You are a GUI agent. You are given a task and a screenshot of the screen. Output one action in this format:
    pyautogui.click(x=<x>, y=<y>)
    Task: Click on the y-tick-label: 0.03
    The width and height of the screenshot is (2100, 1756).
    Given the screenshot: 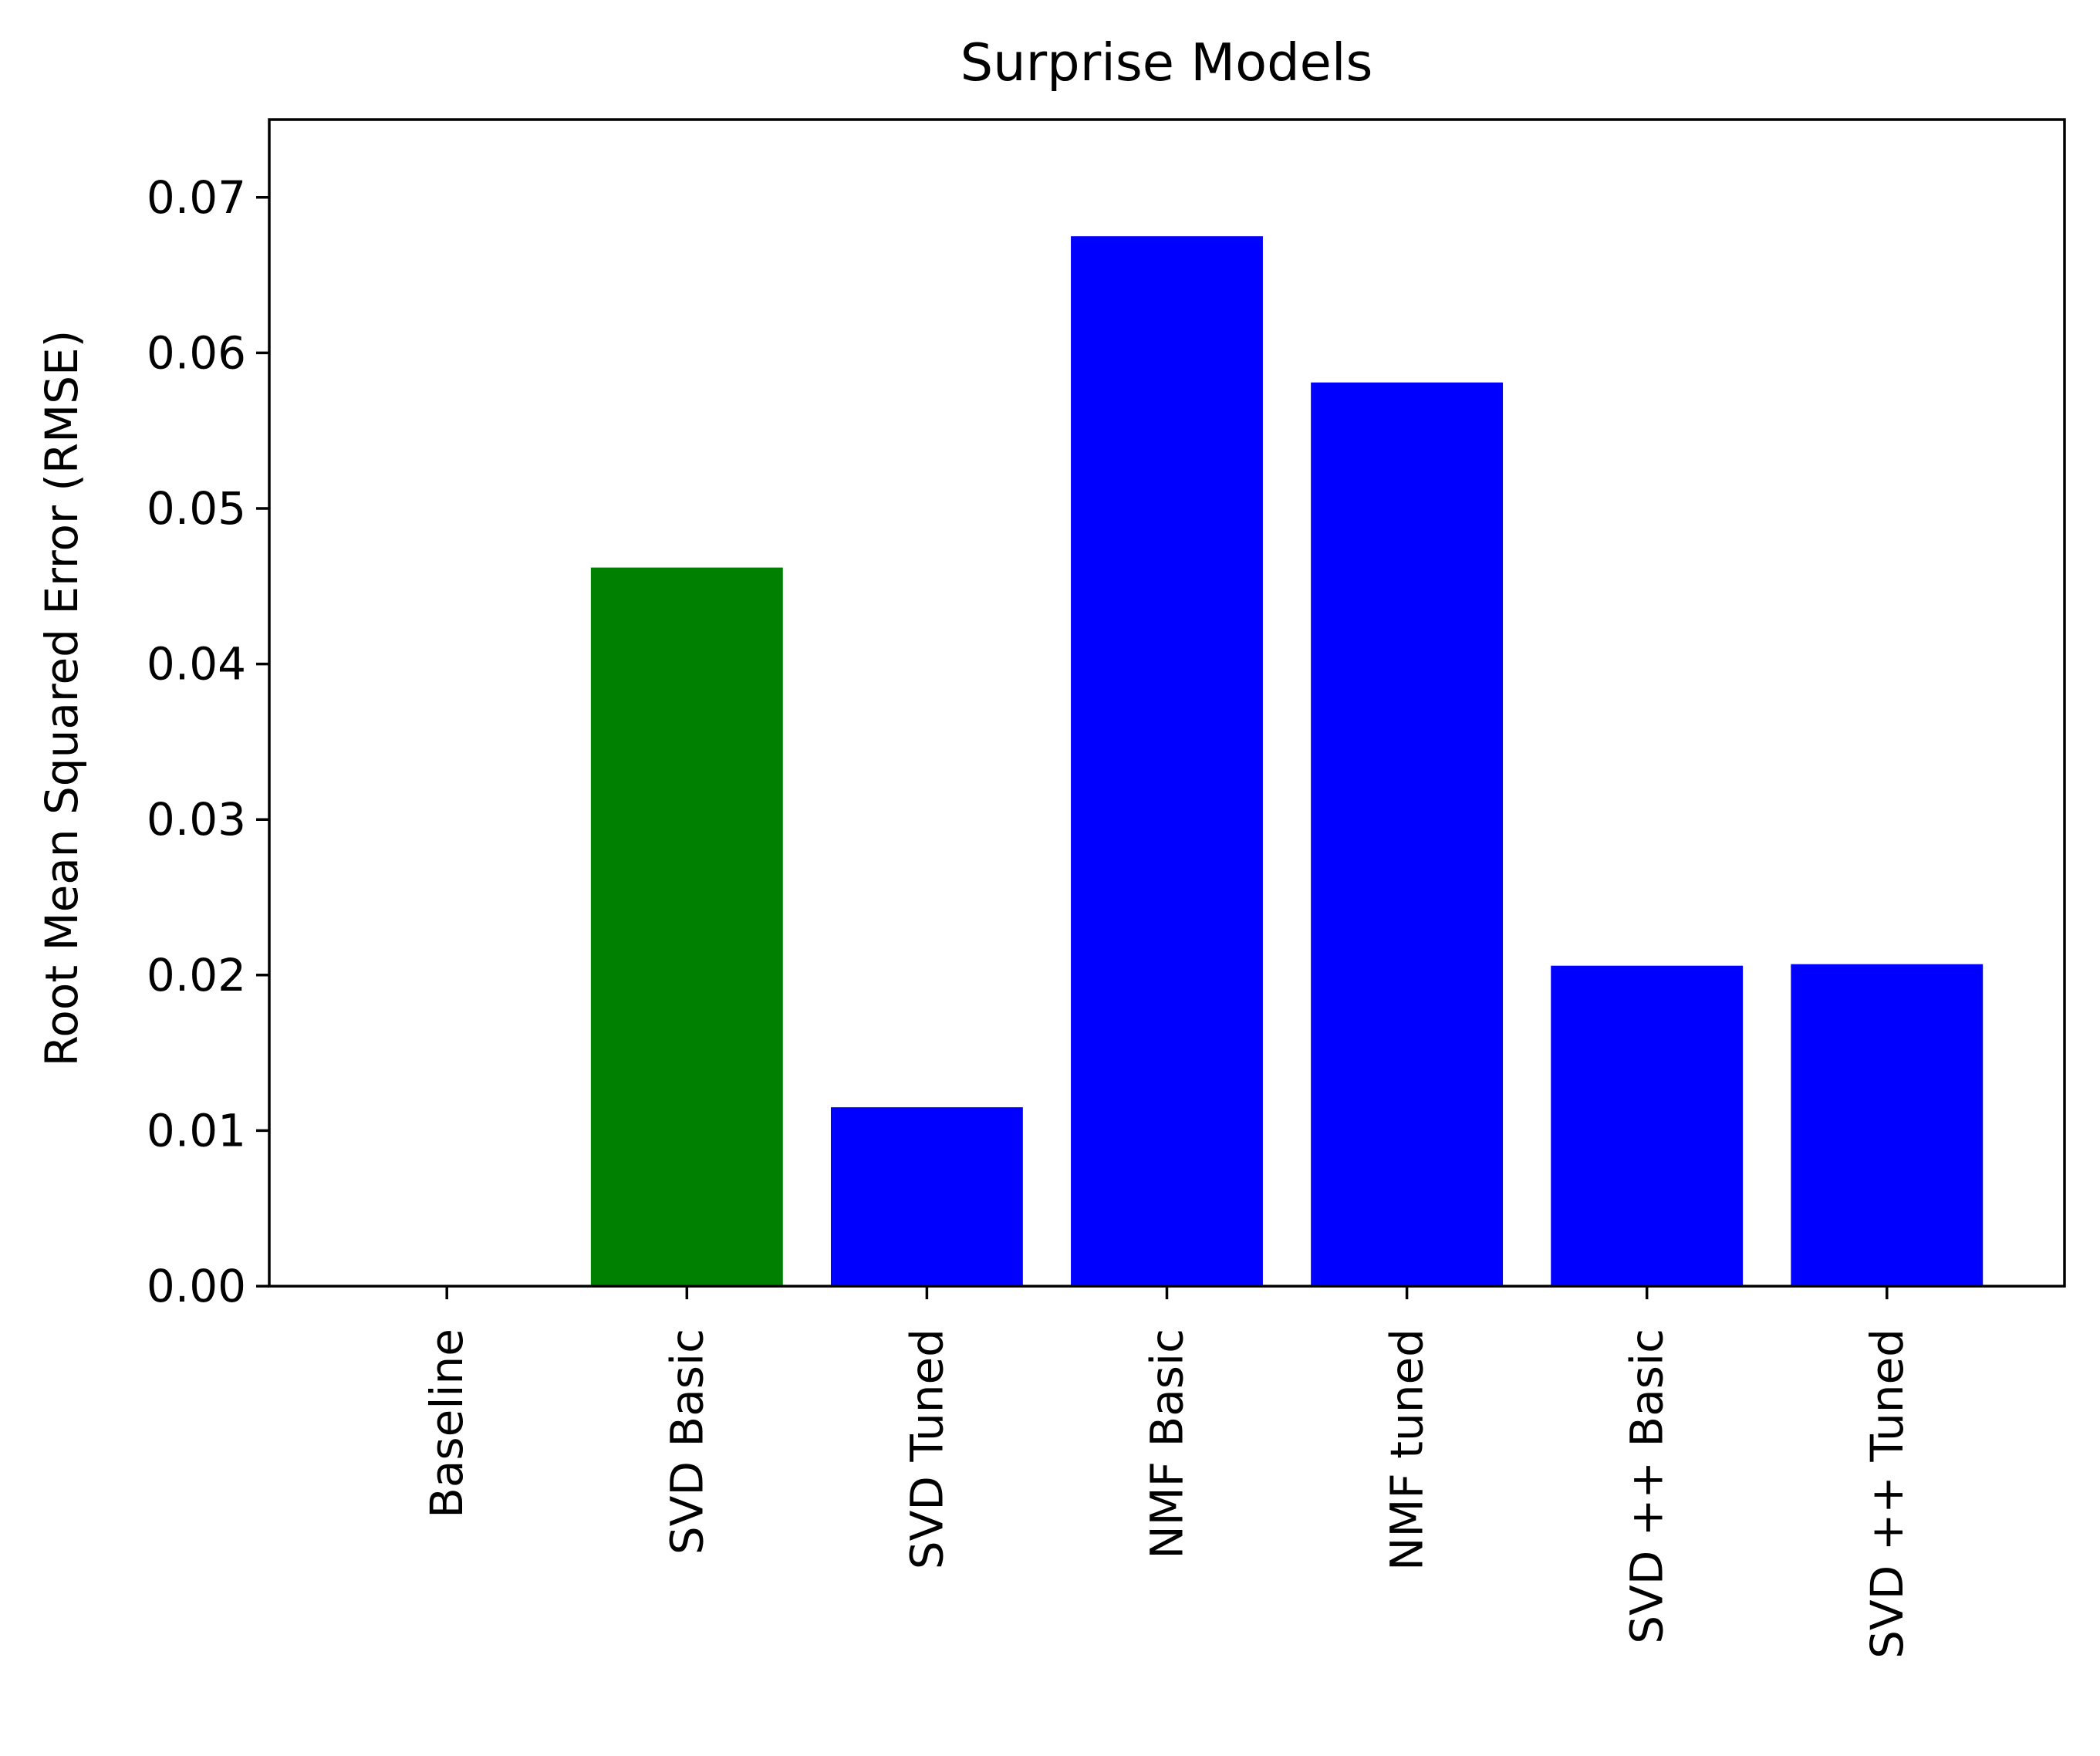 What is the action you would take?
    pyautogui.click(x=196, y=819)
    